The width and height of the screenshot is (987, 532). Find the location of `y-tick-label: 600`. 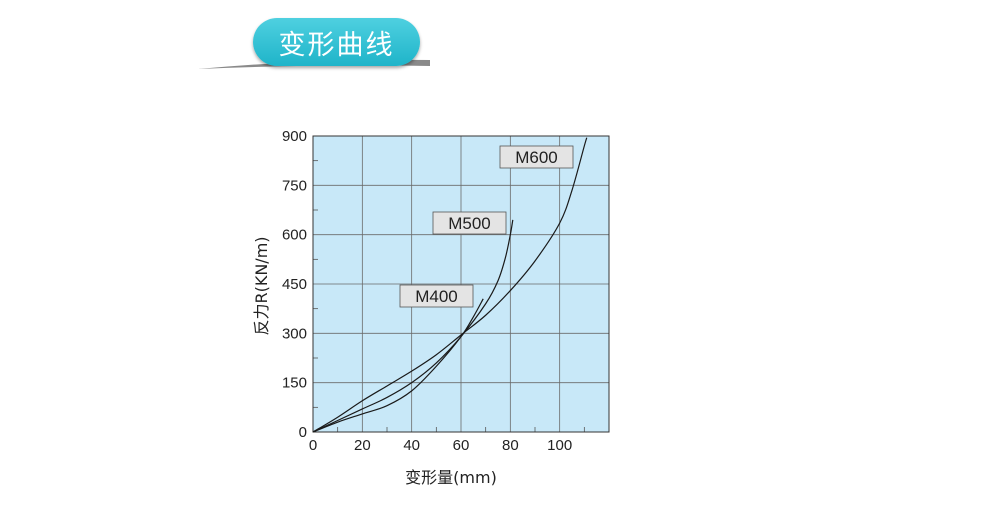

y-tick-label: 600 is located at coordinates (294, 235).